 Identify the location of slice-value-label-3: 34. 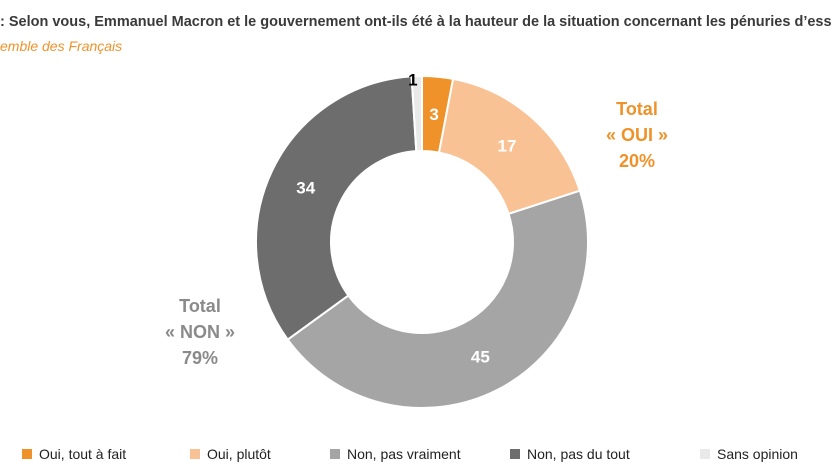
(305, 187).